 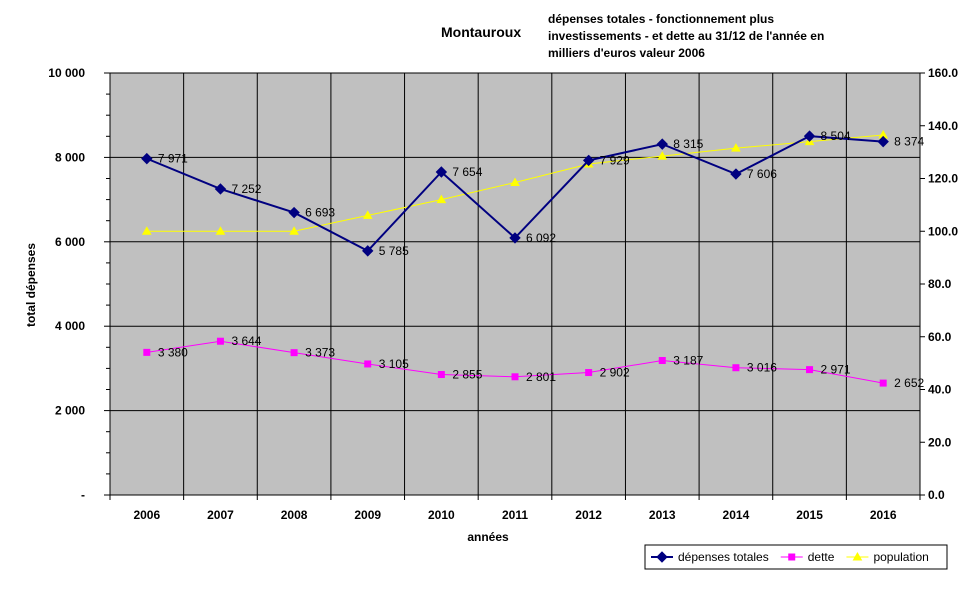 I want to click on x-tick-label: 2007, so click(x=220, y=515).